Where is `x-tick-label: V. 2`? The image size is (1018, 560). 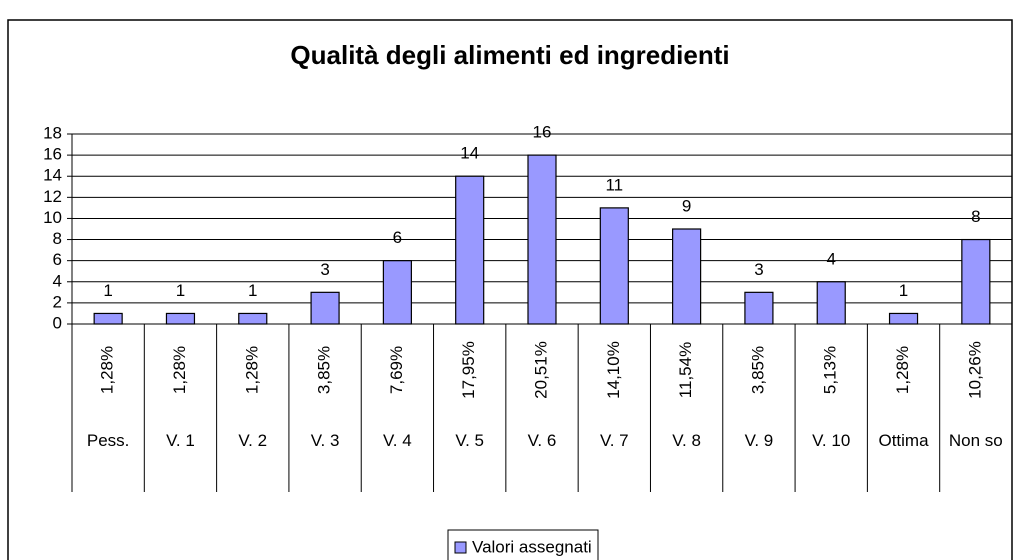 x-tick-label: V. 2 is located at coordinates (253, 440).